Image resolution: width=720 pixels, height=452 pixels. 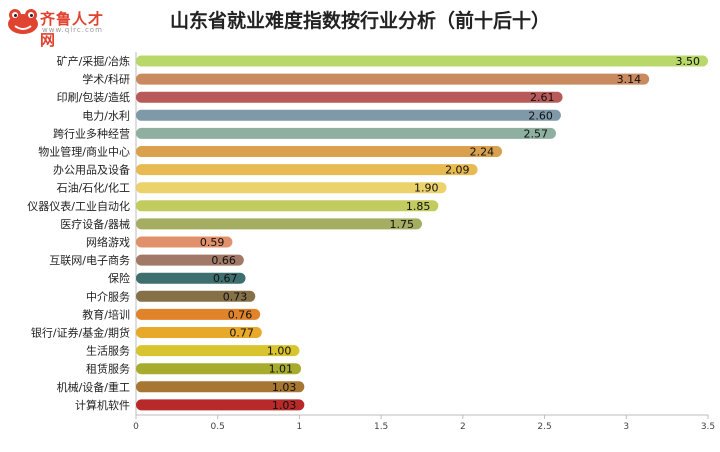 What do you see at coordinates (108, 351) in the screenshot?
I see `category-label: 生活服务` at bounding box center [108, 351].